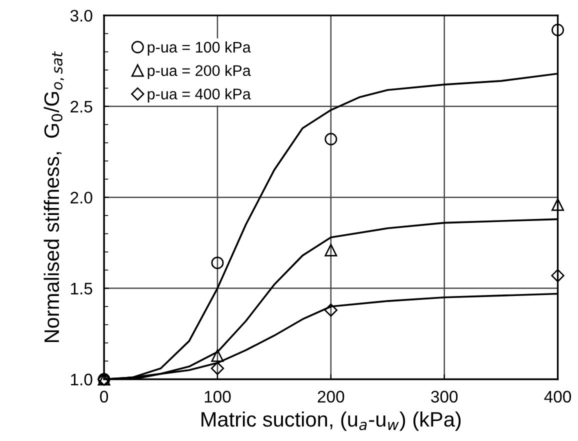 The image size is (578, 441). I want to click on y-tick-label: 1.0, so click(81, 380).